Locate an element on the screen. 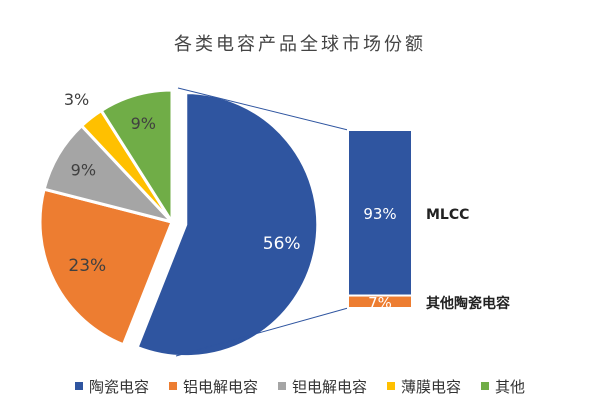 This screenshot has width=600, height=413. bar-segment-value-2: 7% is located at coordinates (380, 303).